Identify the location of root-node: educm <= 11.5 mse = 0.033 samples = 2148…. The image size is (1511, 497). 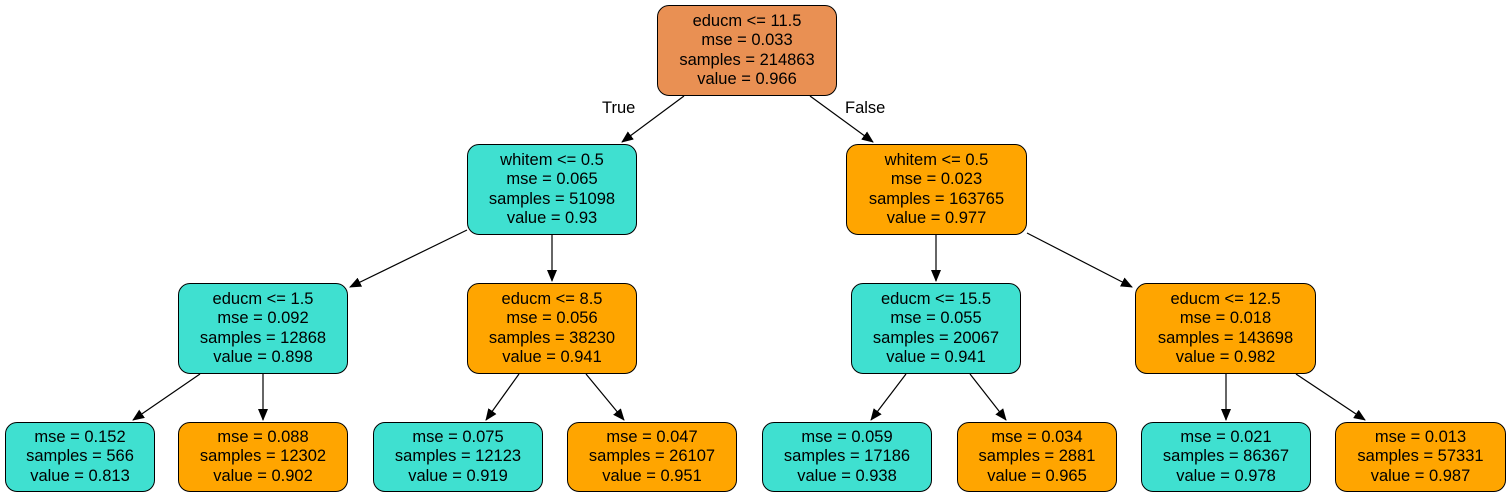
(747, 50).